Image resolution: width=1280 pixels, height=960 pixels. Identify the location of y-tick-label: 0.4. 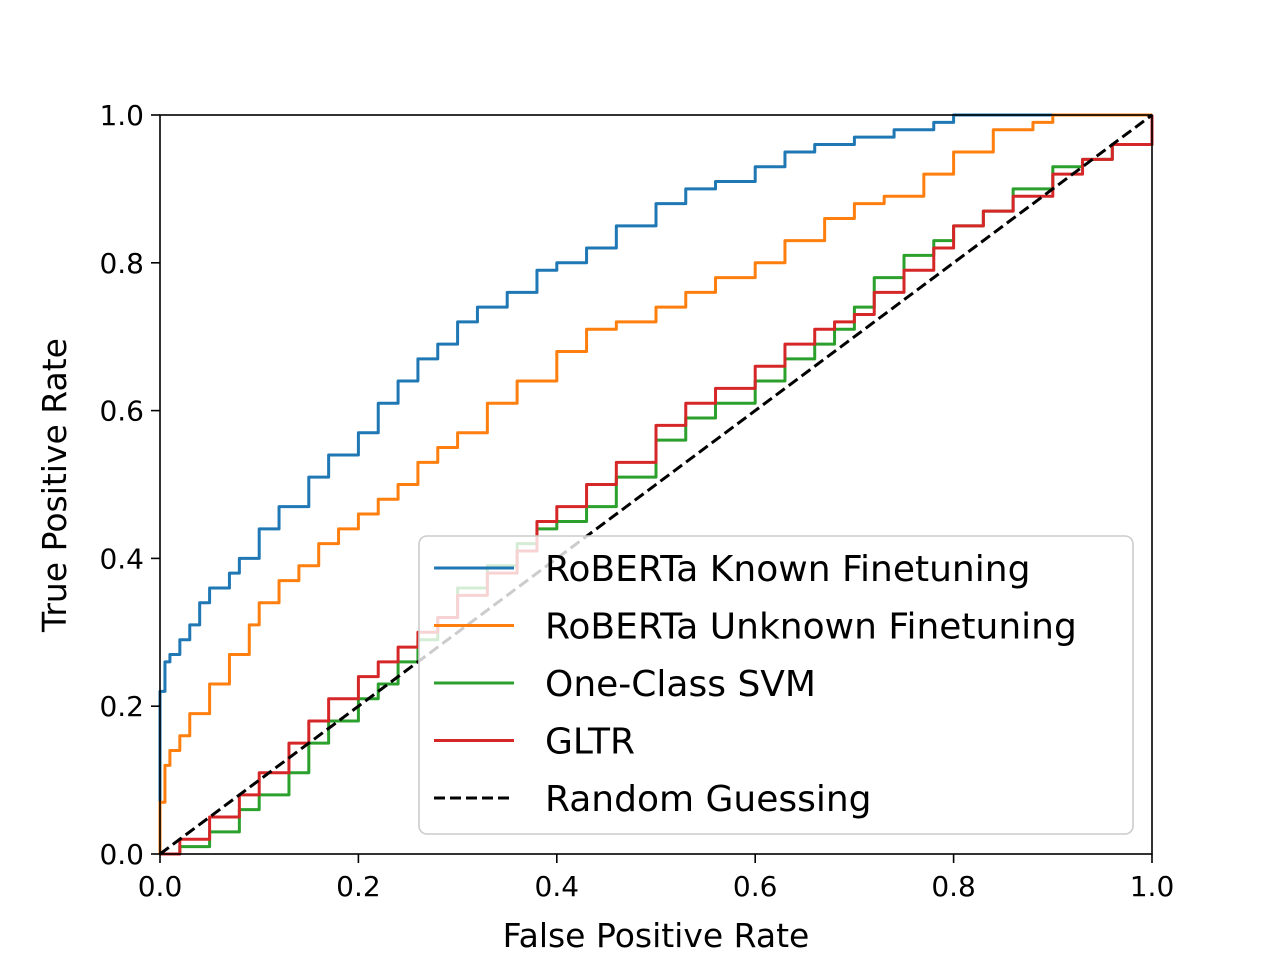
(121, 558).